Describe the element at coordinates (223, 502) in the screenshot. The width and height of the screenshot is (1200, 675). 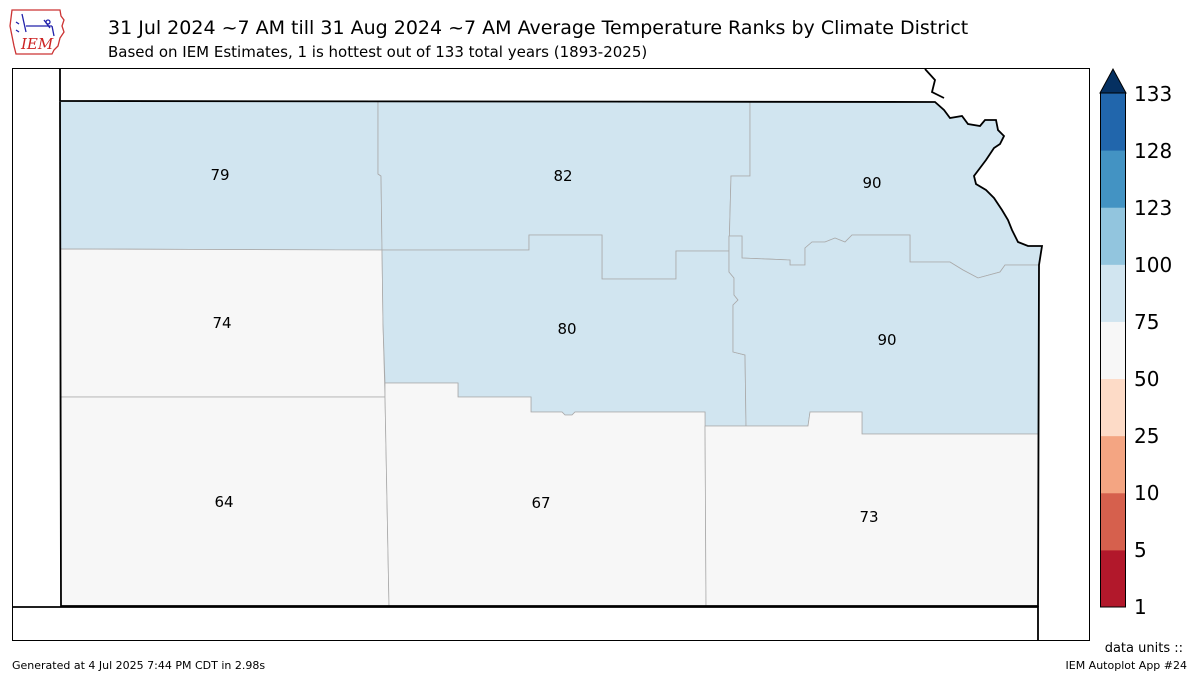
I see `district-rank-label: 64` at that location.